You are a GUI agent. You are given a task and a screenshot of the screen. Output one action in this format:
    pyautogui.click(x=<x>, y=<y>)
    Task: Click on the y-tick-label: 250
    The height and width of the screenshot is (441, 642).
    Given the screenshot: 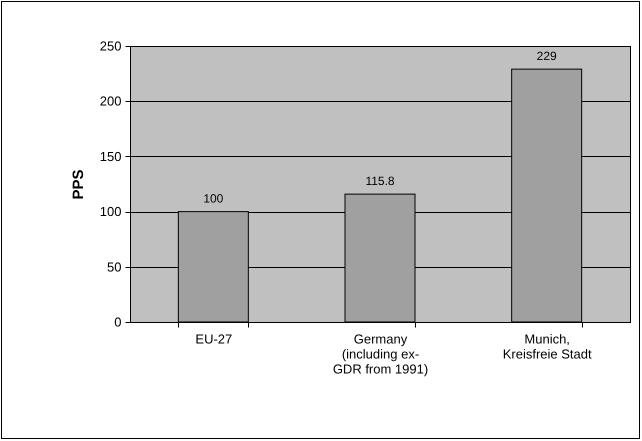 What is the action you would take?
    pyautogui.click(x=111, y=46)
    